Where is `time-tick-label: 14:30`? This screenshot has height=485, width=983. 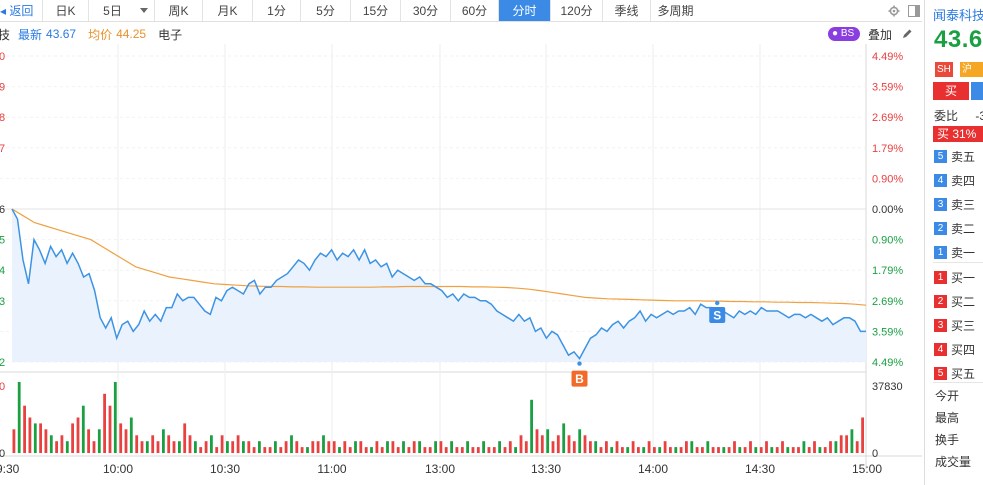
time-tick-label: 14:30 is located at coordinates (760, 469).